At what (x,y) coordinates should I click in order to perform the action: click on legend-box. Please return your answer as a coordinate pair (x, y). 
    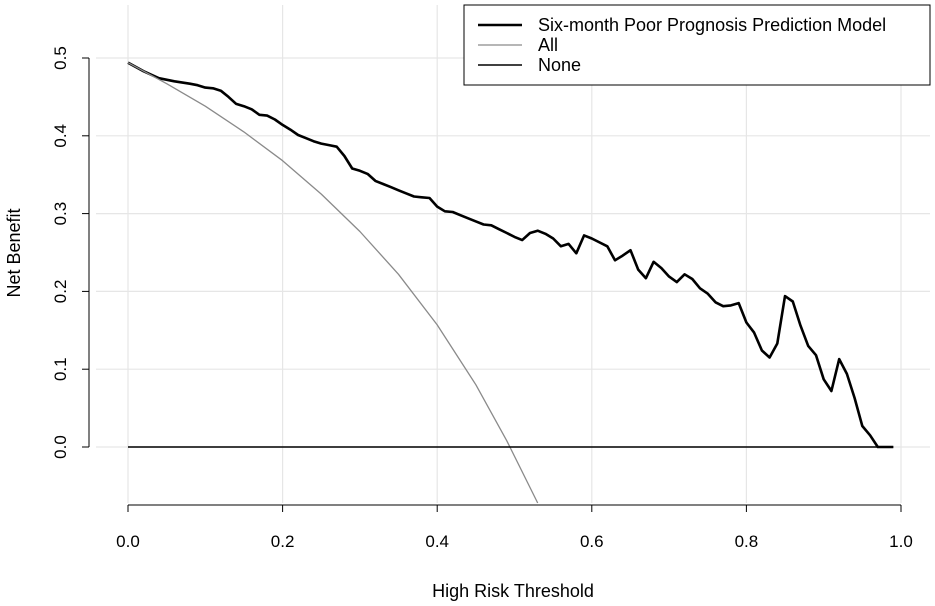
    Looking at the image, I should click on (697, 45).